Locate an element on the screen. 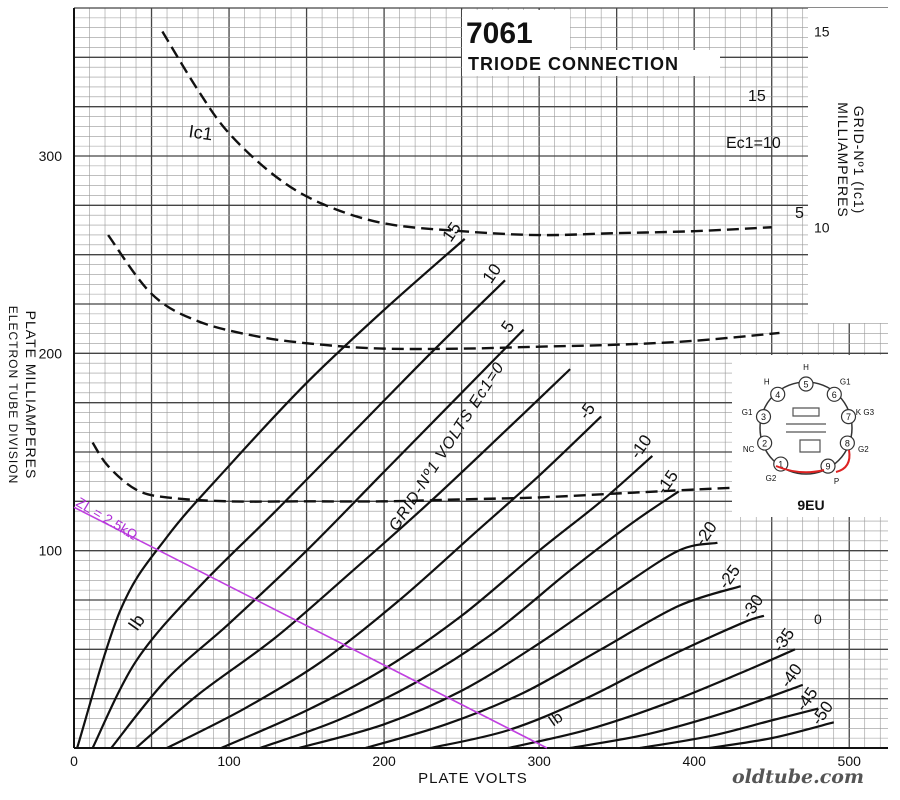  plate-curve--35 is located at coordinates (651, 699).